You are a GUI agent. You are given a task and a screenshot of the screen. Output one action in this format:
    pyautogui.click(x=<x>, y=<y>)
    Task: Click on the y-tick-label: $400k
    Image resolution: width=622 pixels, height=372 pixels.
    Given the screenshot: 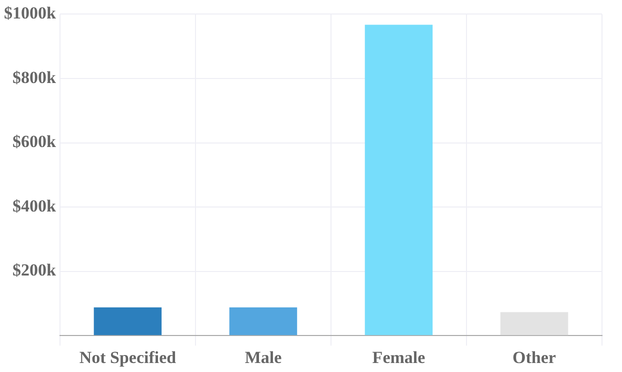 What is the action you would take?
    pyautogui.click(x=34, y=206)
    